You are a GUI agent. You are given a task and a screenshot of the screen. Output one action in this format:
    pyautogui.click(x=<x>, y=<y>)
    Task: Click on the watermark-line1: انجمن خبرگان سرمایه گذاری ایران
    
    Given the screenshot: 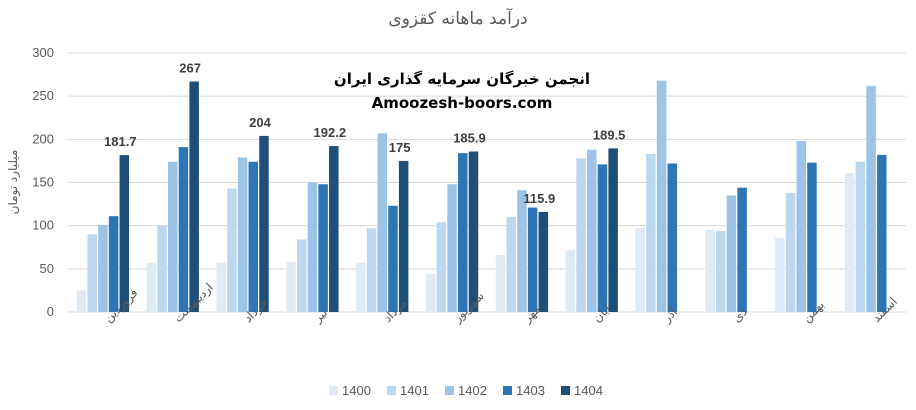 What is the action you would take?
    pyautogui.click(x=462, y=79)
    